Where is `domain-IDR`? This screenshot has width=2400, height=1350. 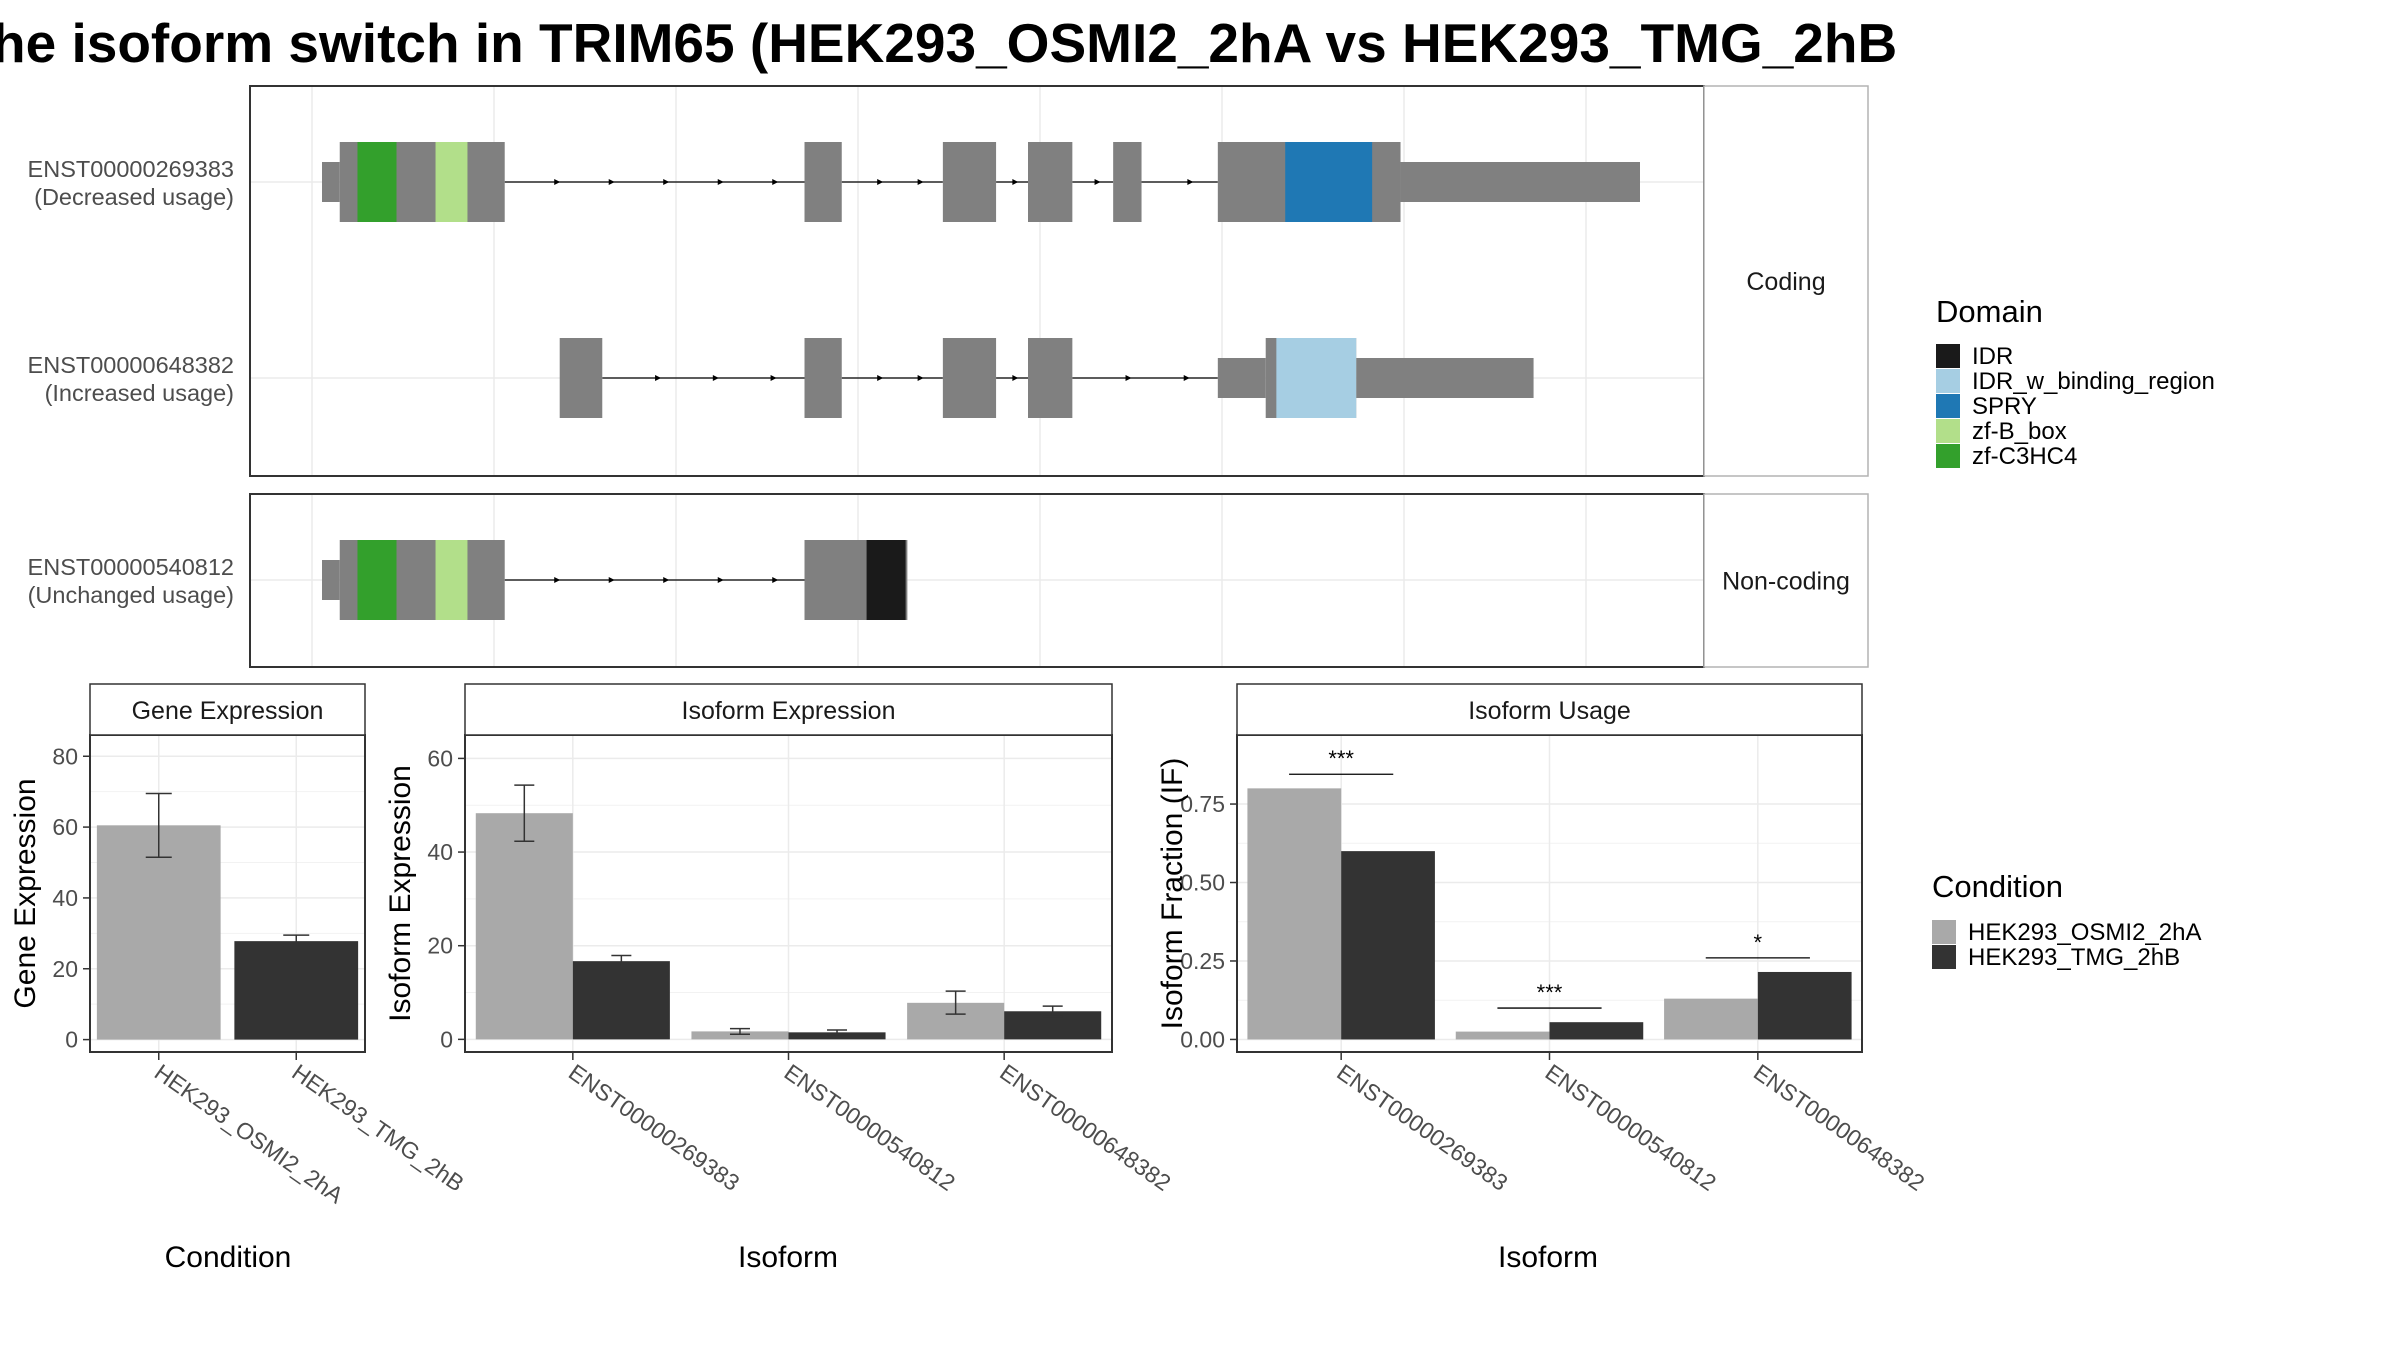
domain-IDR is located at coordinates (886, 580).